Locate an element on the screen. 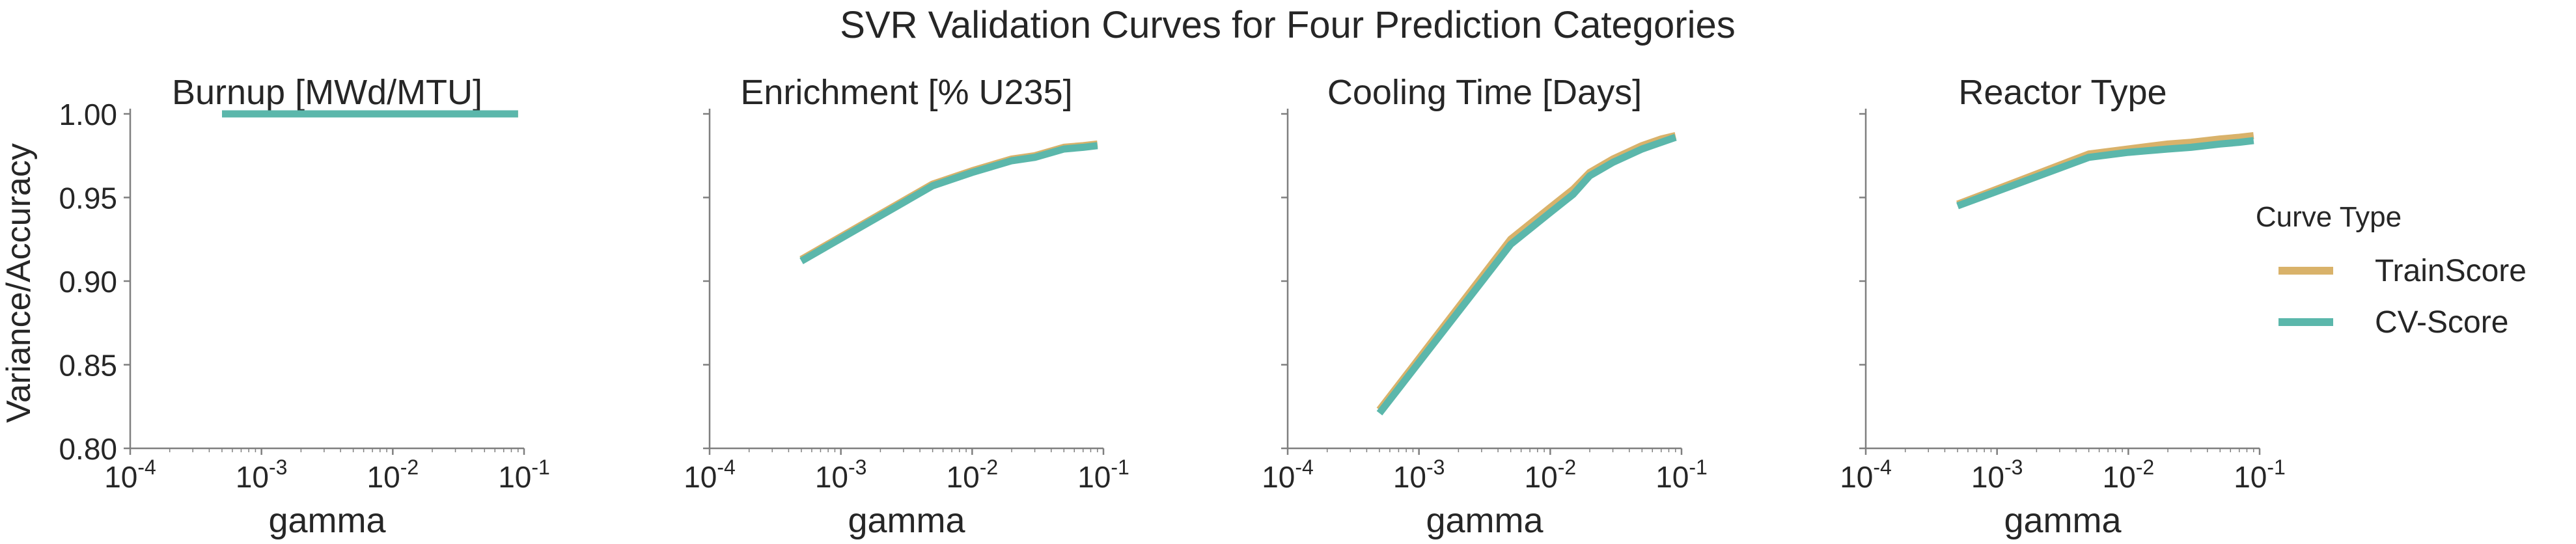 The image size is (2576, 544). legend-cv-score-label: CV-Score is located at coordinates (2441, 322).